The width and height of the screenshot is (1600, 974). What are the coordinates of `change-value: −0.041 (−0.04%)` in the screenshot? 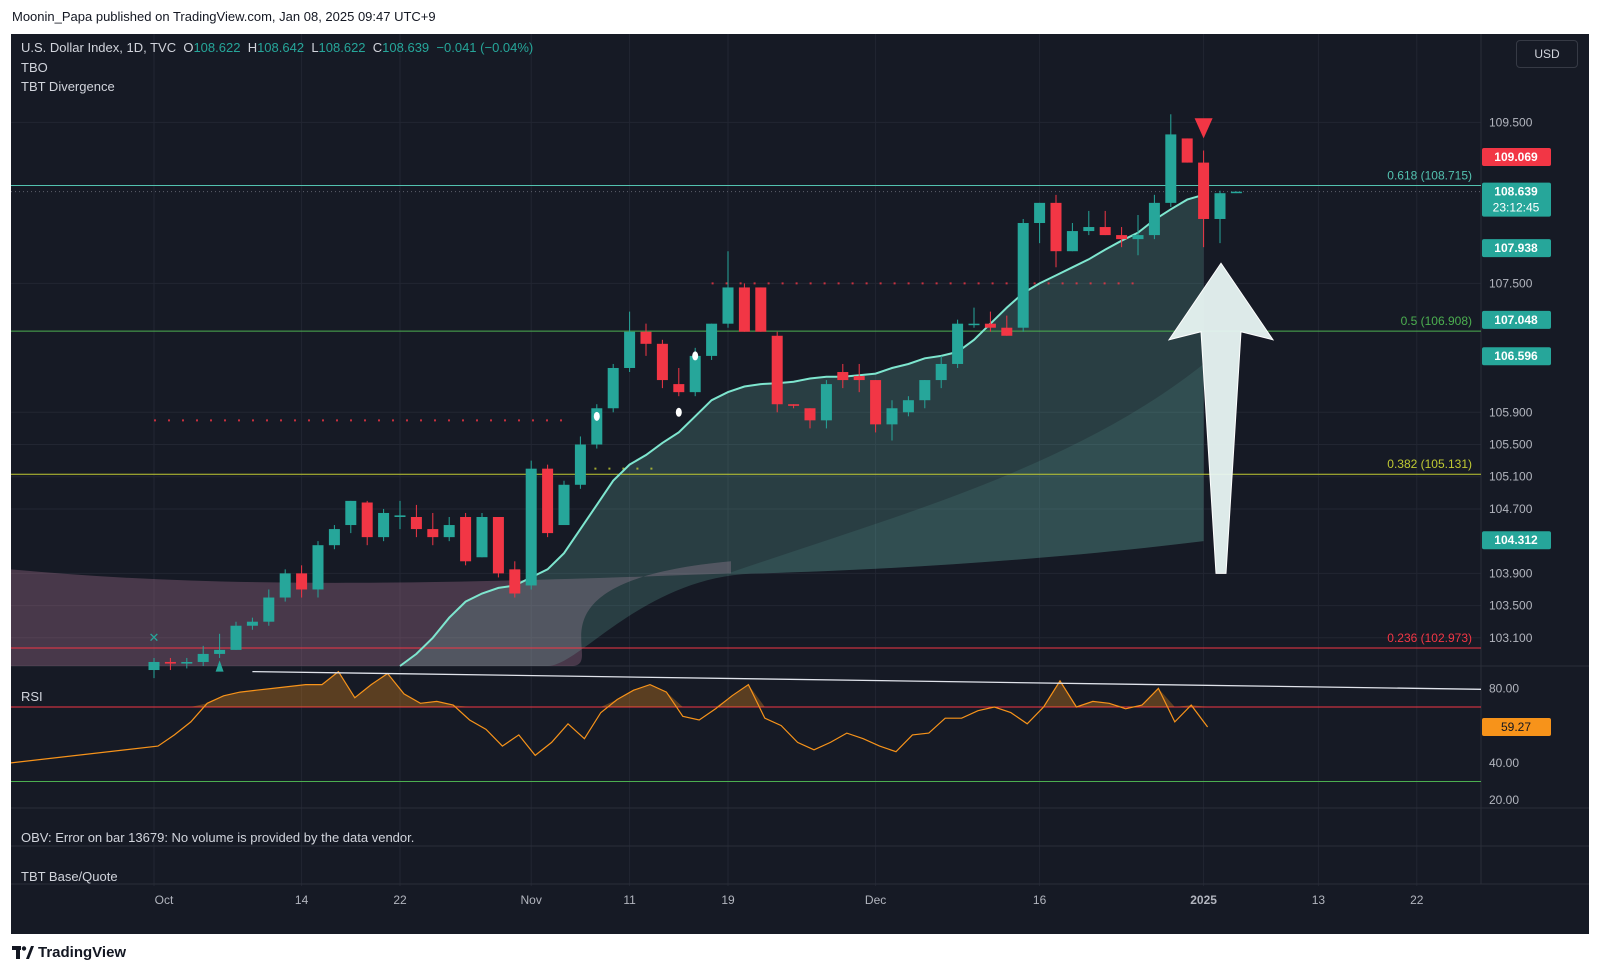 It's located at (485, 47).